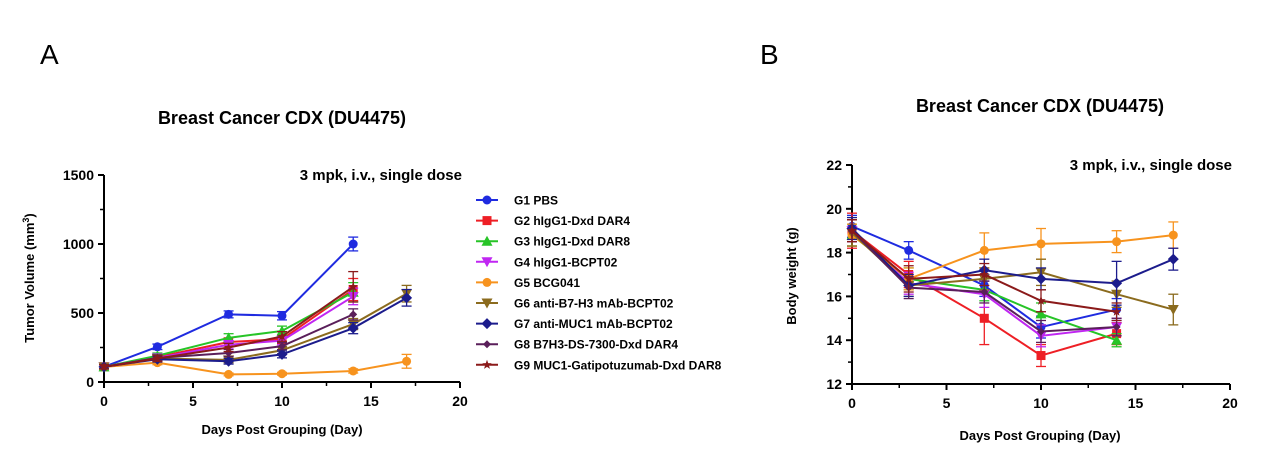 Image resolution: width=1274 pixels, height=475 pixels. Describe the element at coordinates (769, 54) in the screenshot. I see `panel-b-letter: B` at that location.